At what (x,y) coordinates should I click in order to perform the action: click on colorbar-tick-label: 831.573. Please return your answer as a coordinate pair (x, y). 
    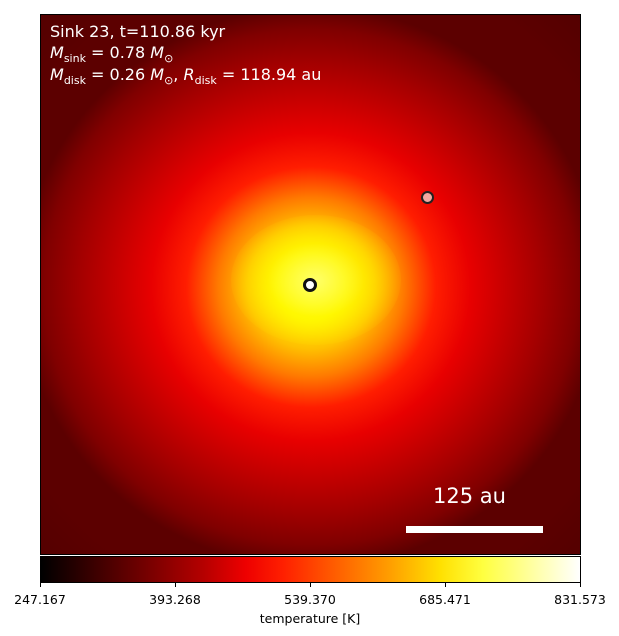
    Looking at the image, I should click on (580, 599).